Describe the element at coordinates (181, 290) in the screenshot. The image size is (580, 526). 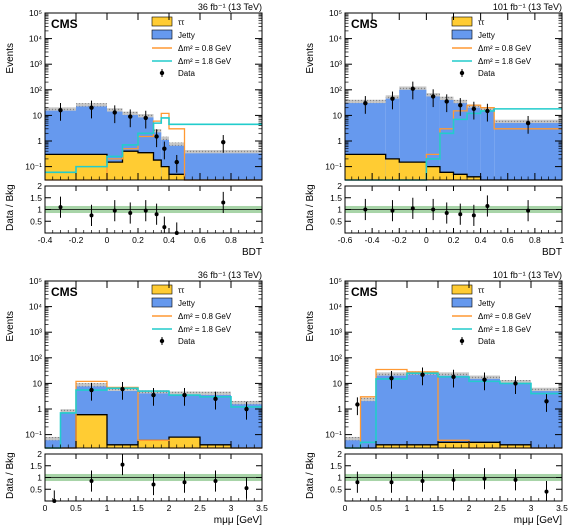
I see `legend-label-tautau: ττ` at that location.